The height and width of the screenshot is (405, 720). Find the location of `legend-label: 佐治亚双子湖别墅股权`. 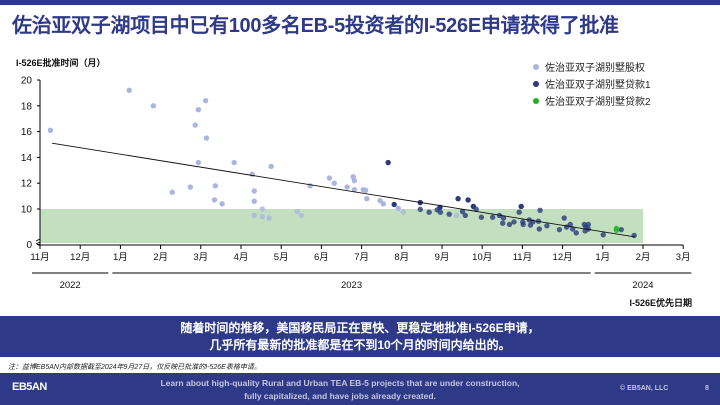

legend-label: 佐治亚双子湖别墅股权 is located at coordinates (595, 68).